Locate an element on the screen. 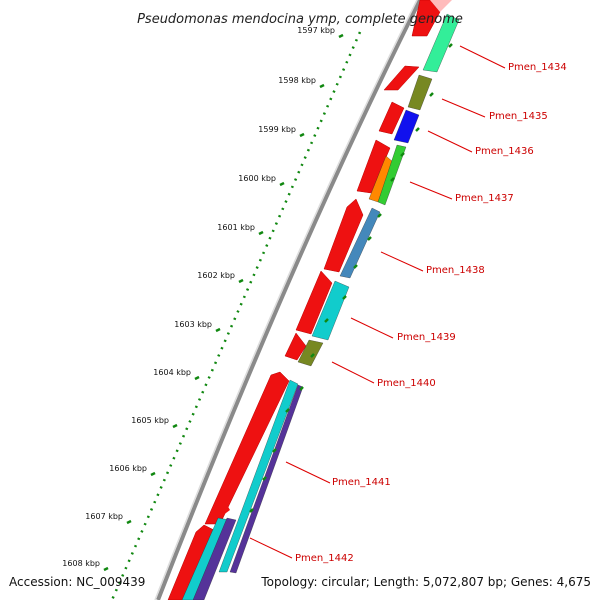 This screenshot has height=600, width=600. kbp-tick-label: 1599 kbp is located at coordinates (277, 129).